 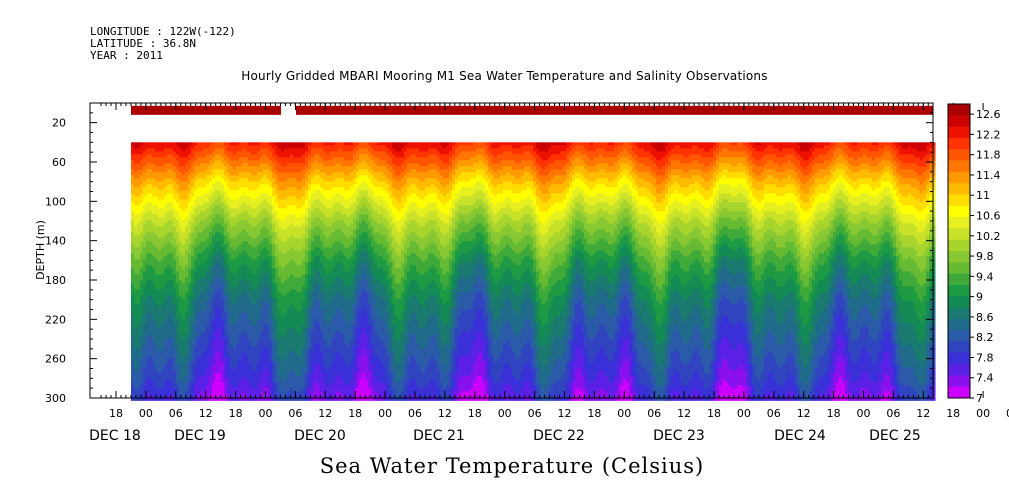 What do you see at coordinates (504, 466) in the screenshot?
I see `colorbar-title: Sea Water Temperature (Celsius)` at bounding box center [504, 466].